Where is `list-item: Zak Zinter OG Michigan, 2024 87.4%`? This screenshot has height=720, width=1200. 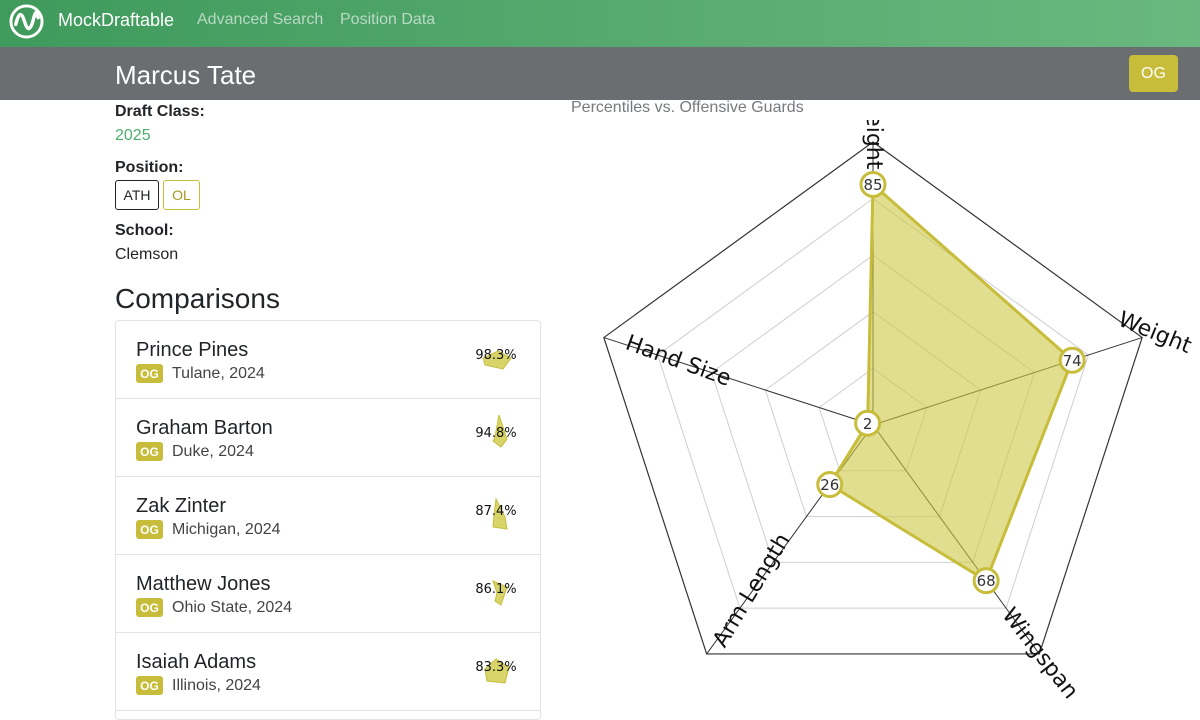
list-item: Zak Zinter OG Michigan, 2024 87.4% is located at coordinates (328, 516).